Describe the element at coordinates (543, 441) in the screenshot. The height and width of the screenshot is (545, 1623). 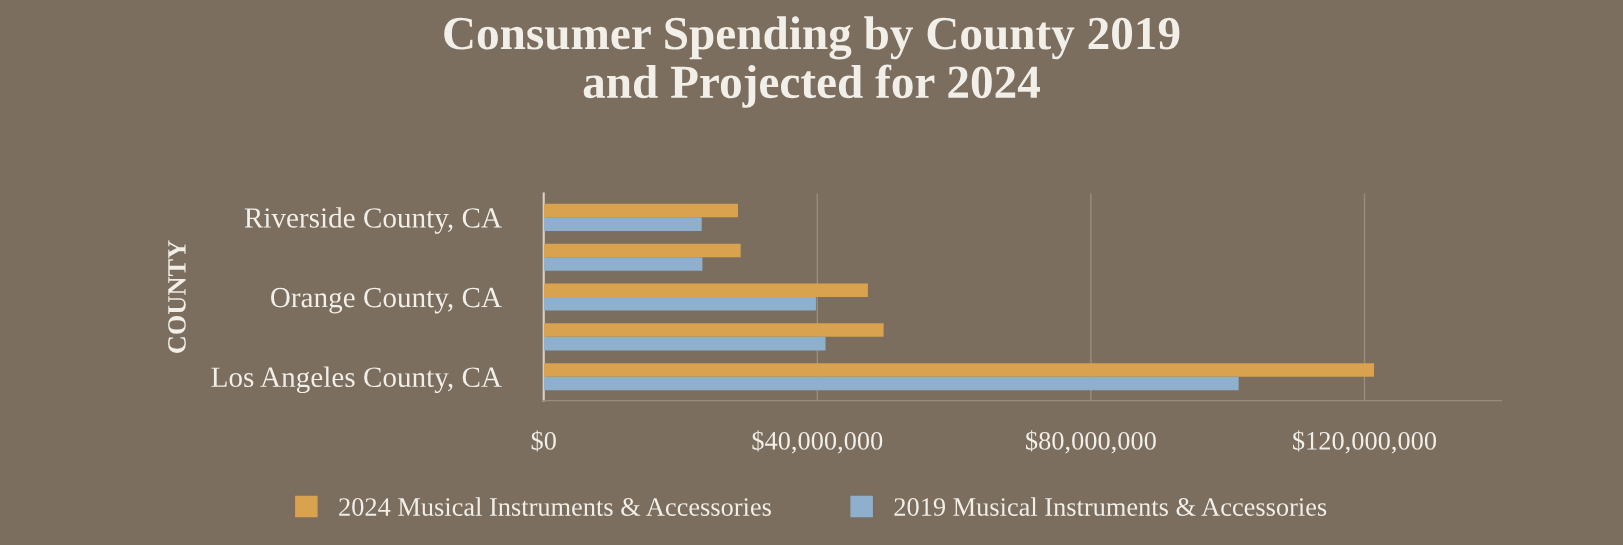
I see `x-tick-label: $0` at that location.